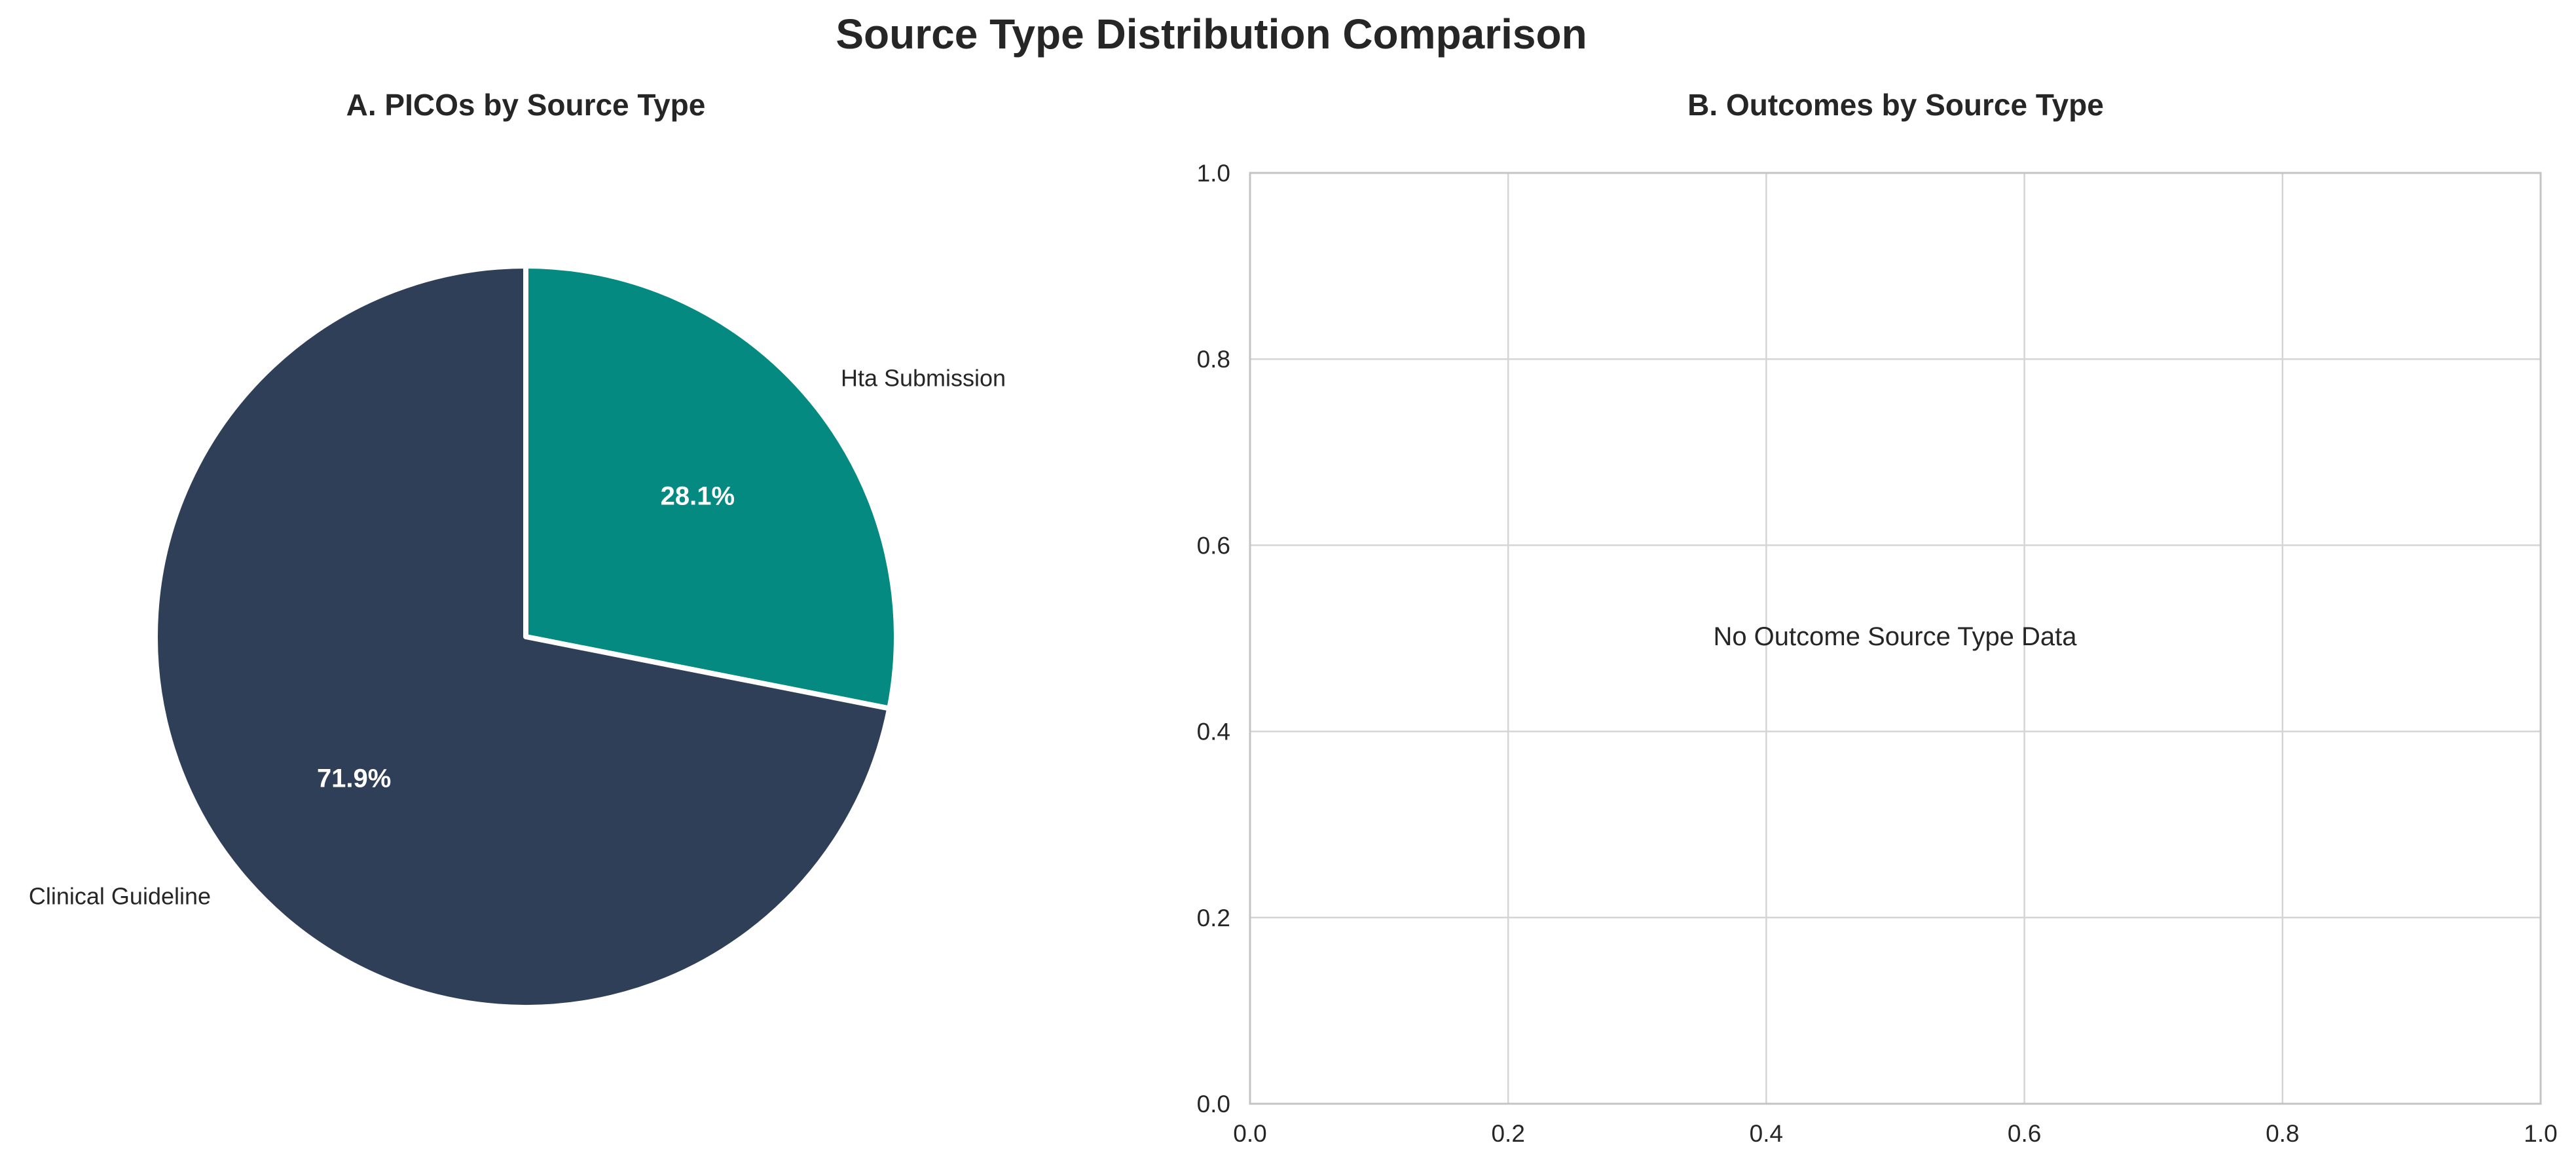 Image resolution: width=2576 pixels, height=1164 pixels. Describe the element at coordinates (2025, 1133) in the screenshot. I see `x-tick-label: 0.6` at that location.